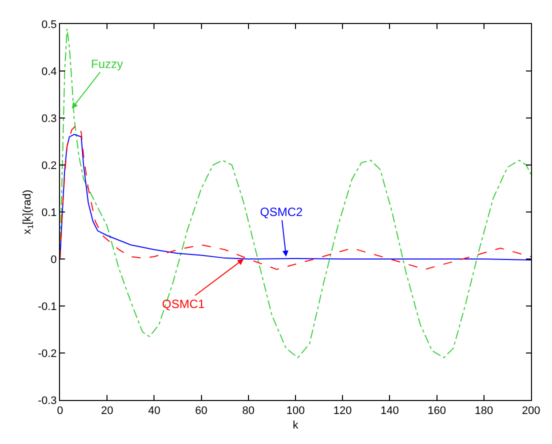 Image resolution: width=552 pixels, height=444 pixels. I want to click on x-tick-label: 180, so click(484, 411).